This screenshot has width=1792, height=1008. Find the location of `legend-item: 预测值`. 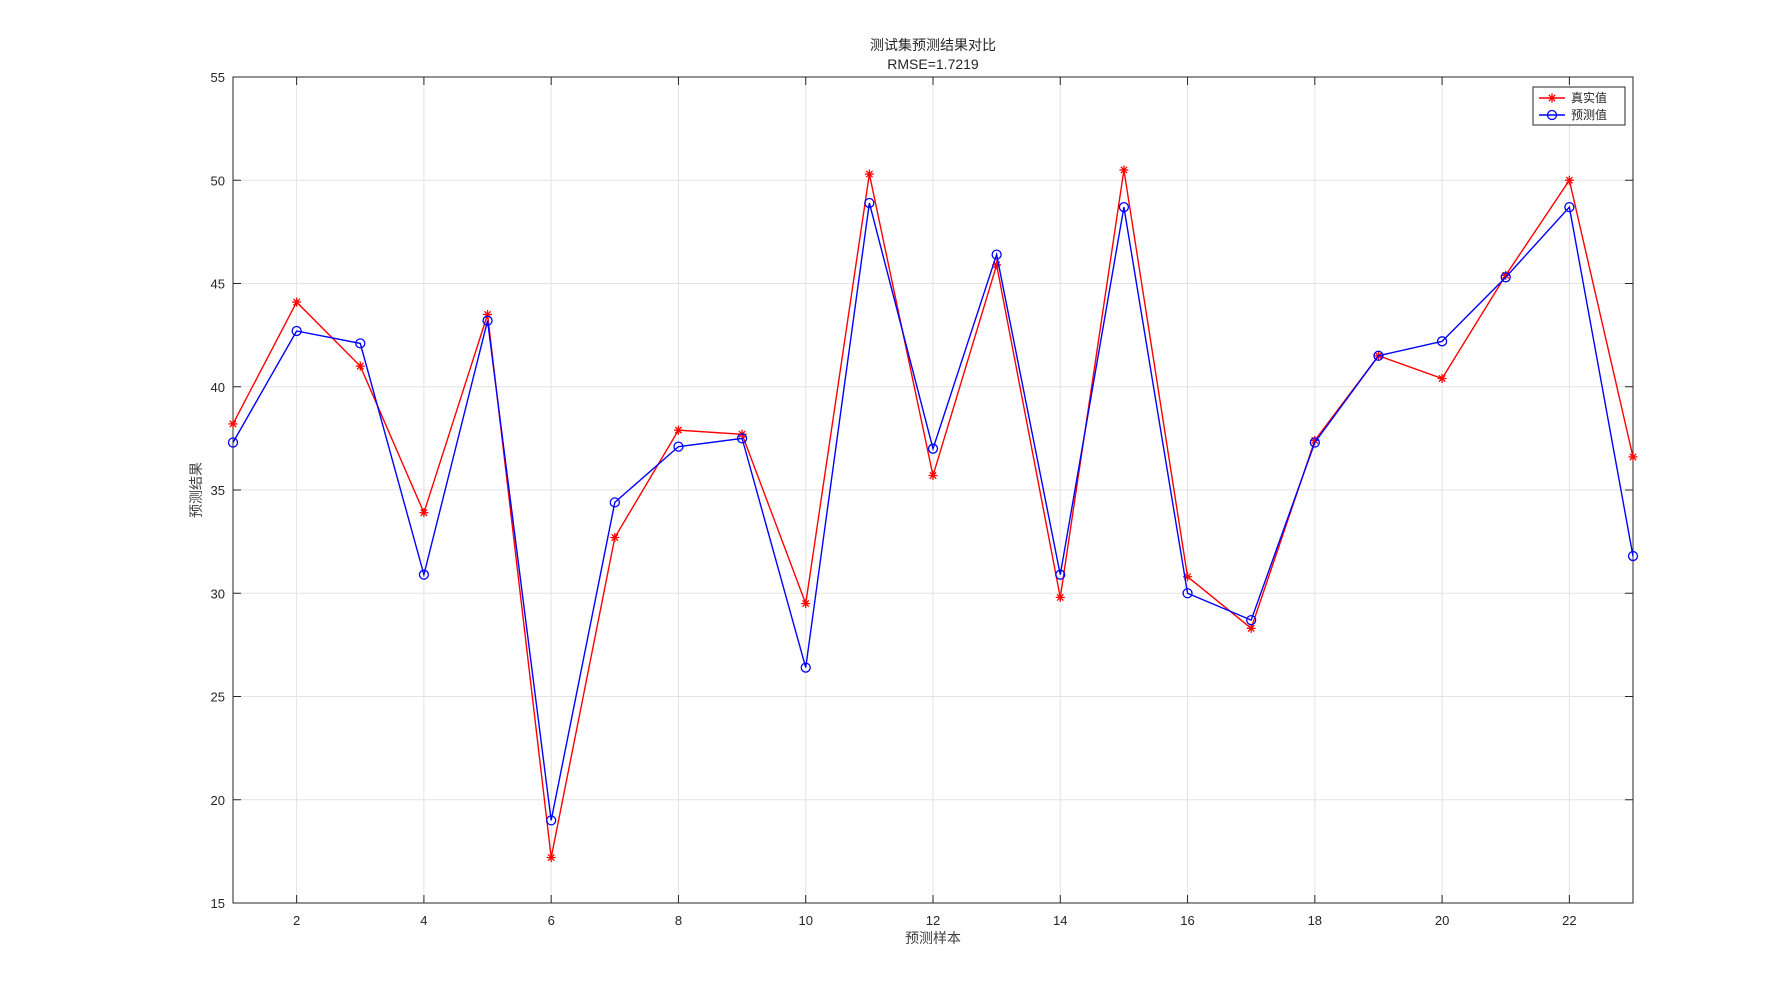

legend-item: 预测值 is located at coordinates (1573, 114).